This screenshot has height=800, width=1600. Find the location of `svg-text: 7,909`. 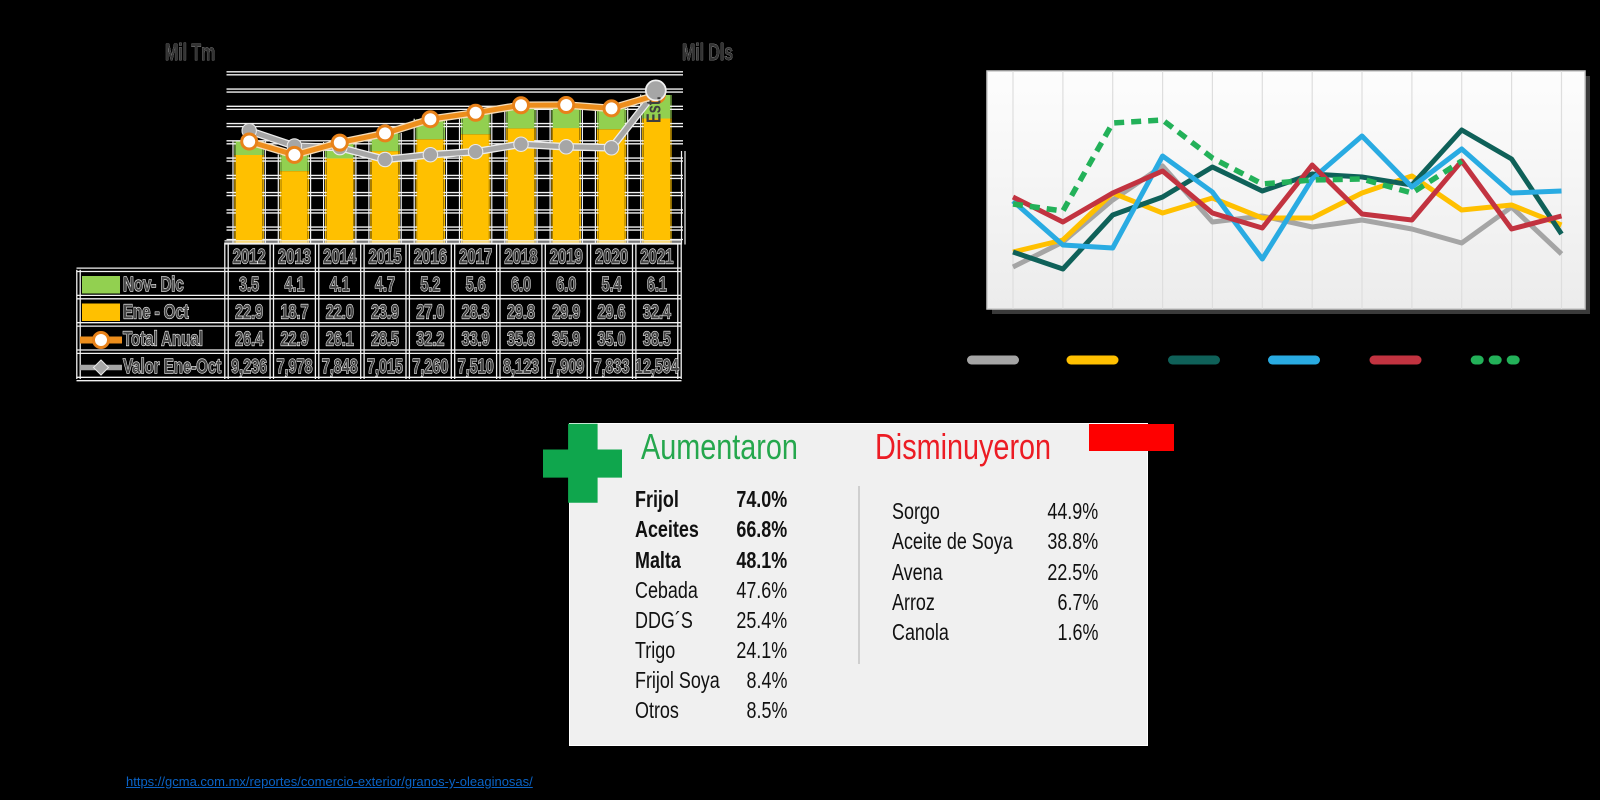

svg-text: 7,909 is located at coordinates (566, 366).